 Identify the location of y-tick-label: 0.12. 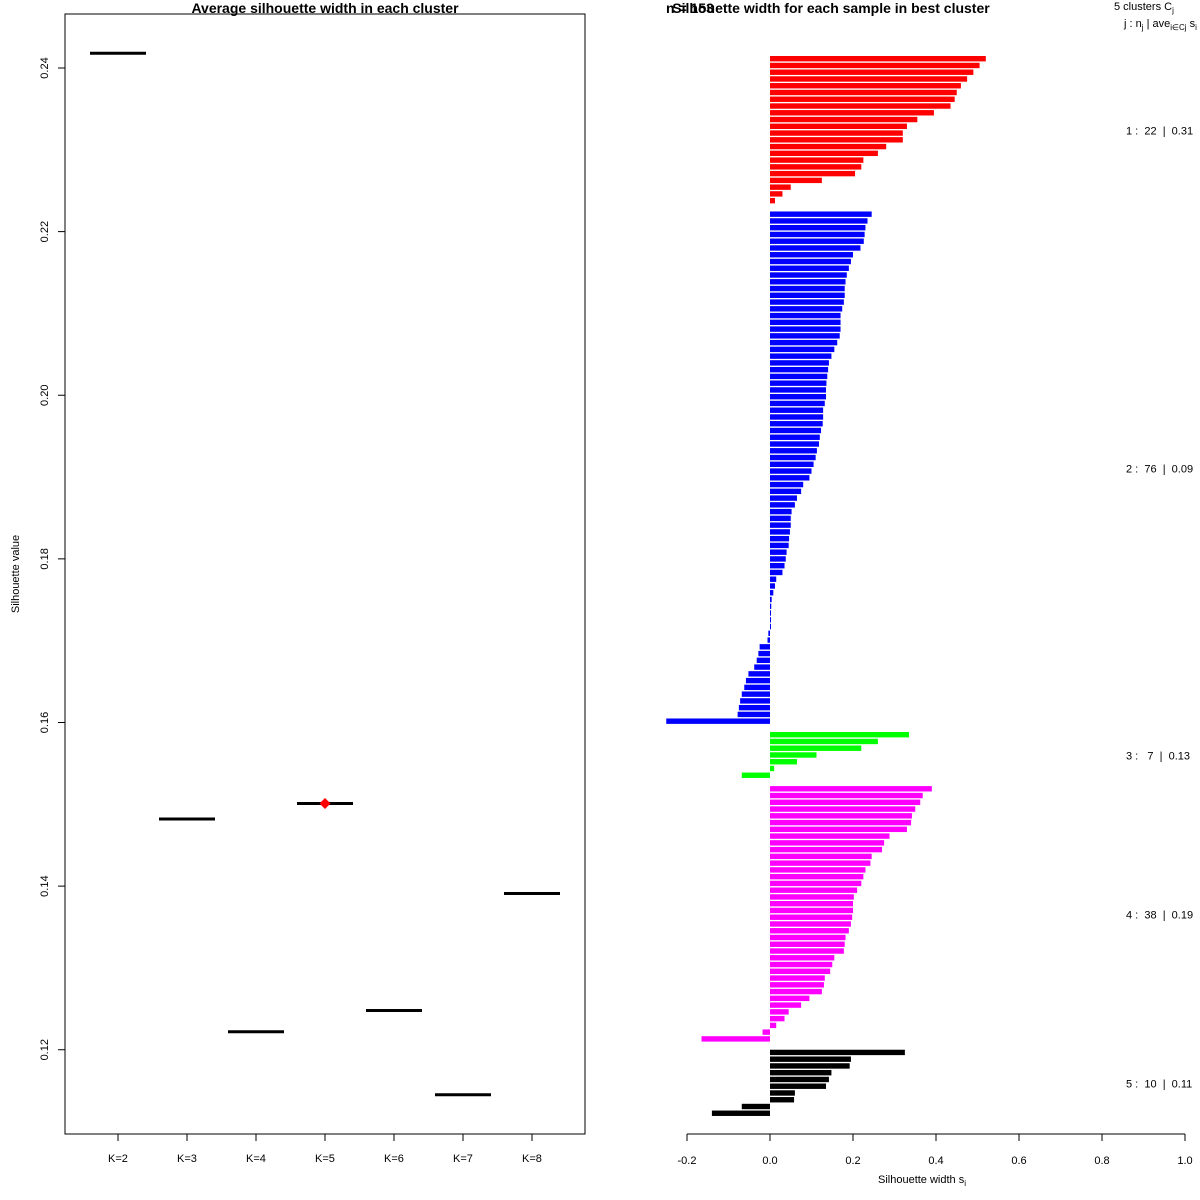
(45, 1049).